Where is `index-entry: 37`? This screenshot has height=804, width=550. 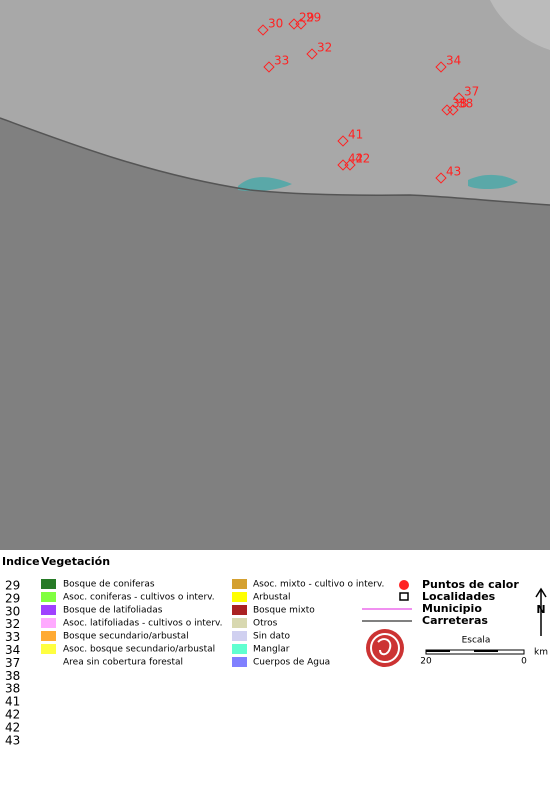 index-entry: 37 is located at coordinates (12, 663).